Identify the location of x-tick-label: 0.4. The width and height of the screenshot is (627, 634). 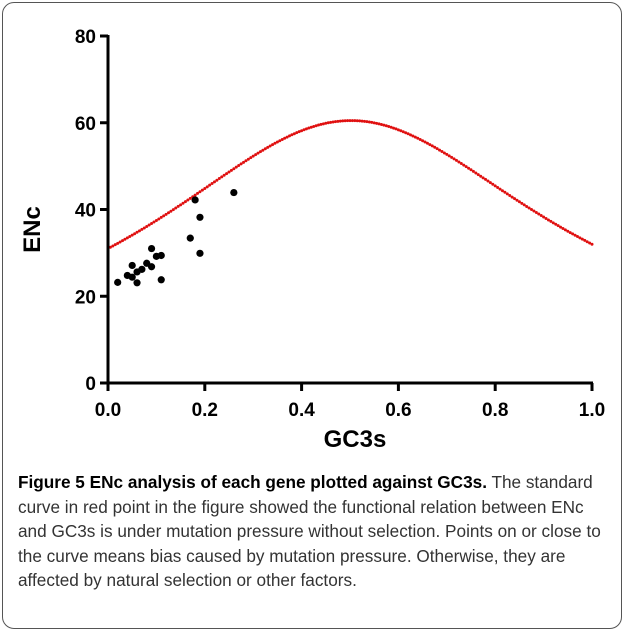
(301, 410).